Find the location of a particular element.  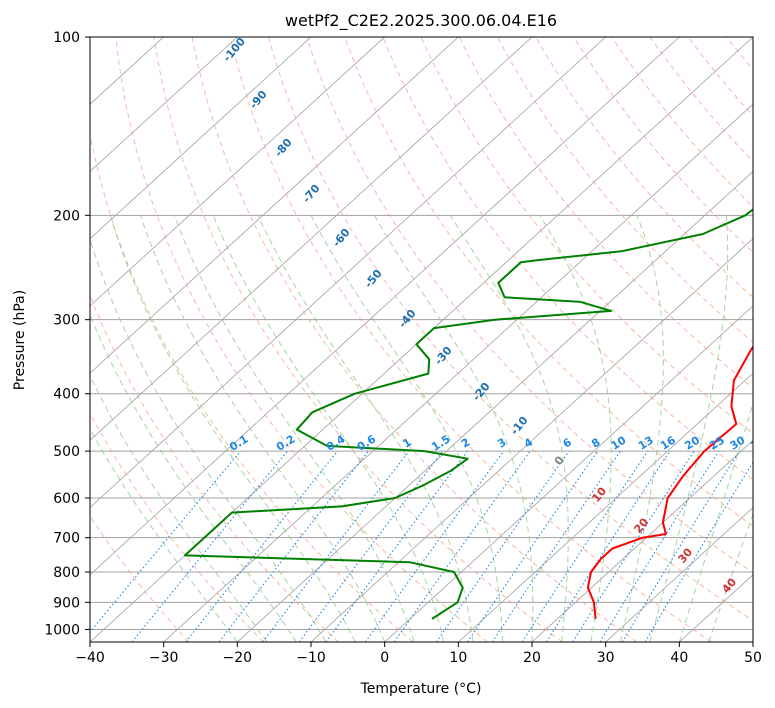

mixing-ratio-label: 20 is located at coordinates (692, 442).